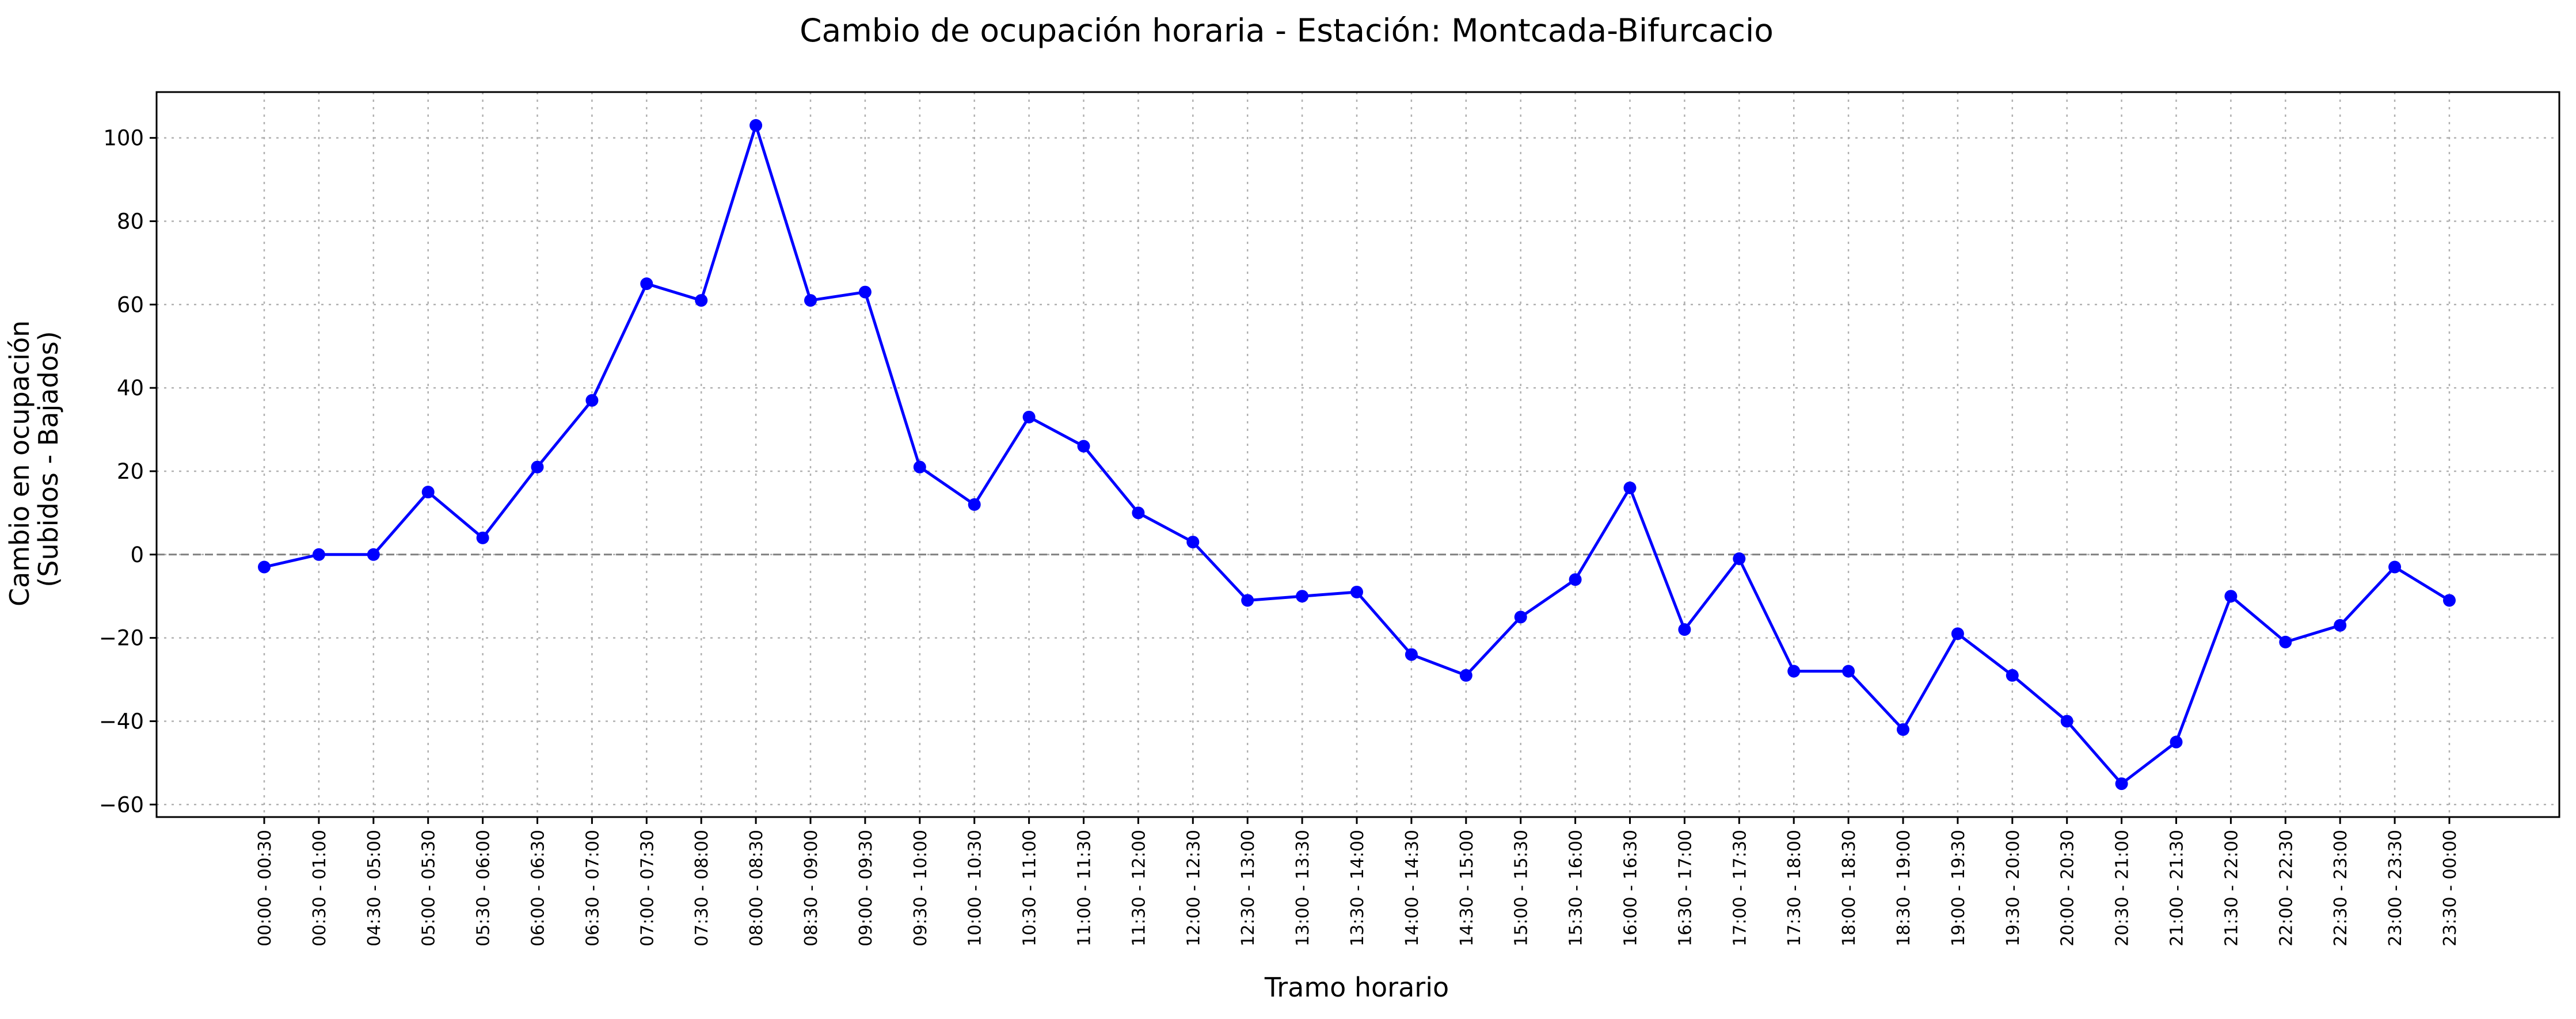  What do you see at coordinates (921, 888) in the screenshot?
I see `x-tick-label: 09:30 - 10:00` at bounding box center [921, 888].